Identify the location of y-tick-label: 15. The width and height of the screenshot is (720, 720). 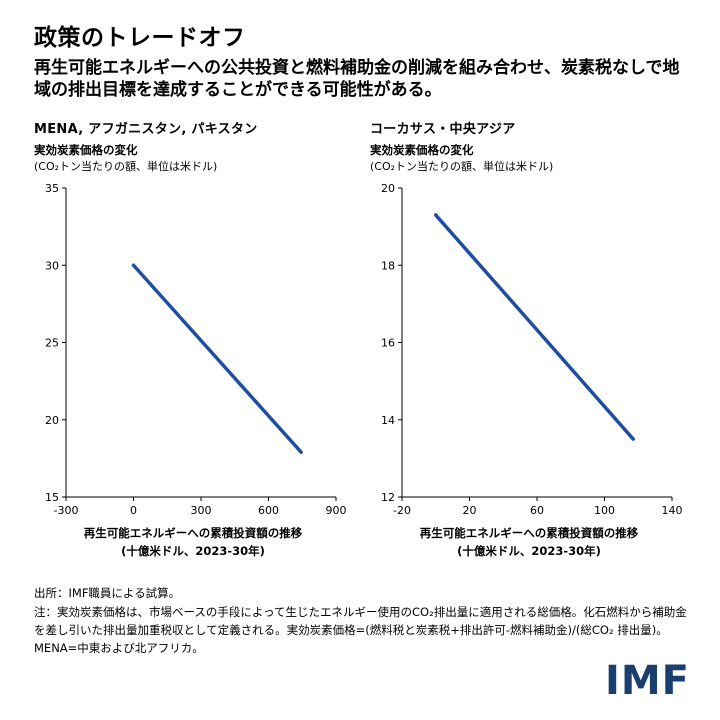
(52, 497).